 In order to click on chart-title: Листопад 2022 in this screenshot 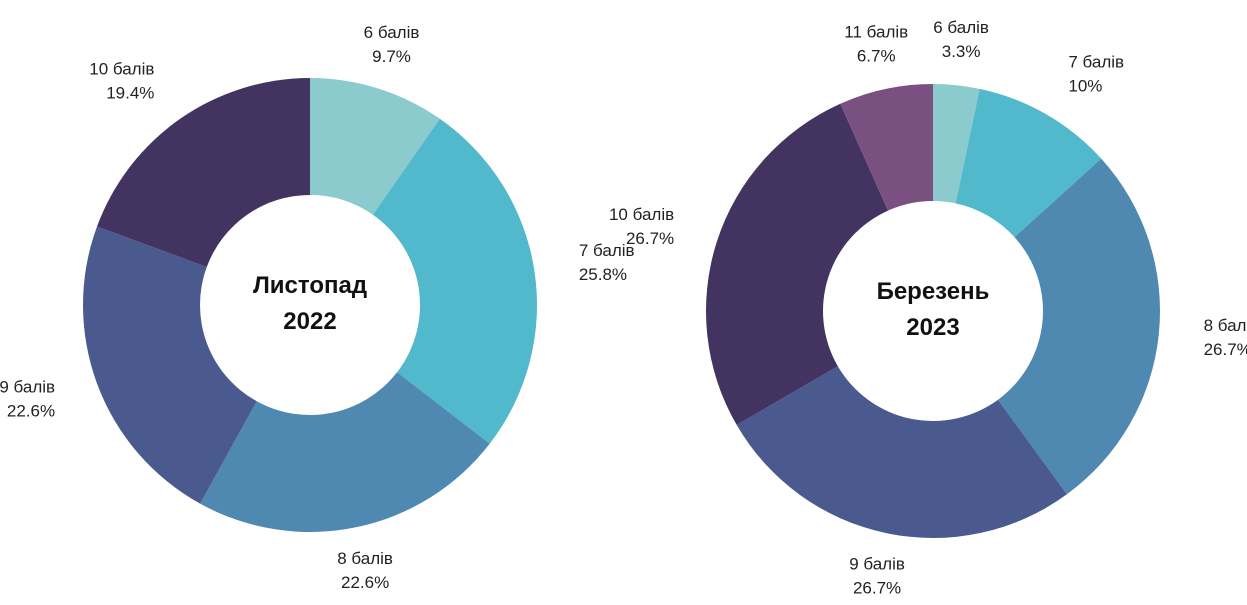, I will do `click(310, 303)`.